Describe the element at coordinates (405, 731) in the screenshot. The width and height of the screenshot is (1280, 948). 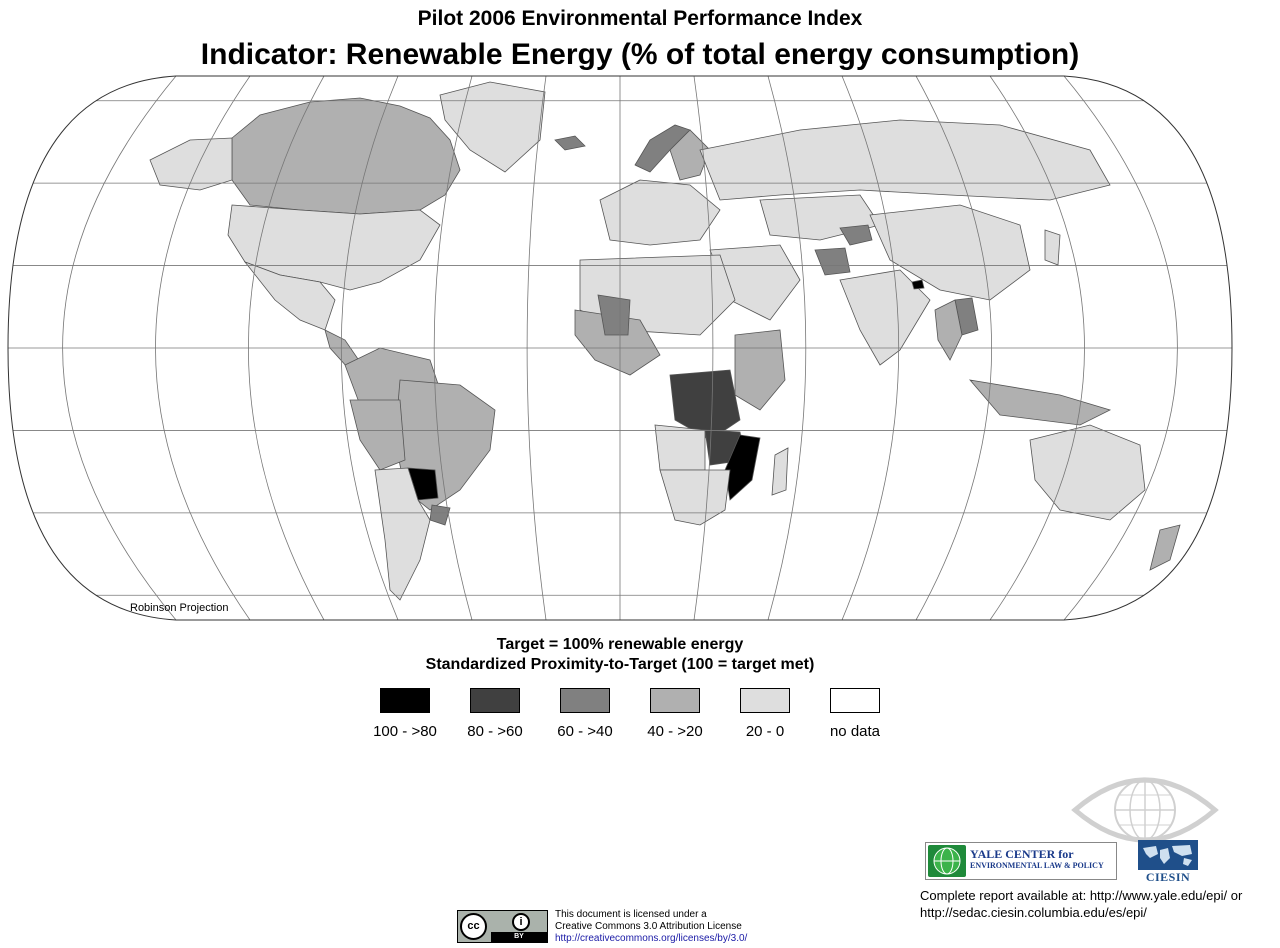
I see `legend-label: 100 - >80` at that location.